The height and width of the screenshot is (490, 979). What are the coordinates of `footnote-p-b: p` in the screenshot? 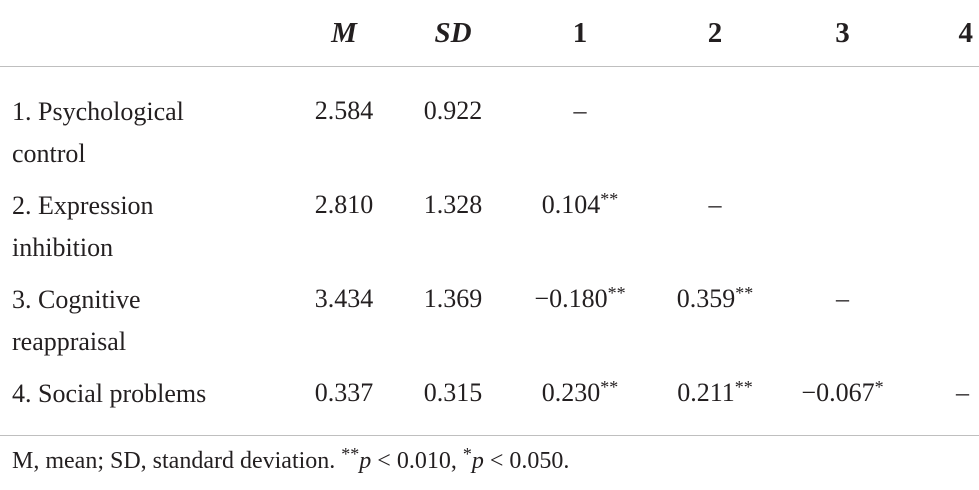 It's located at (477, 461).